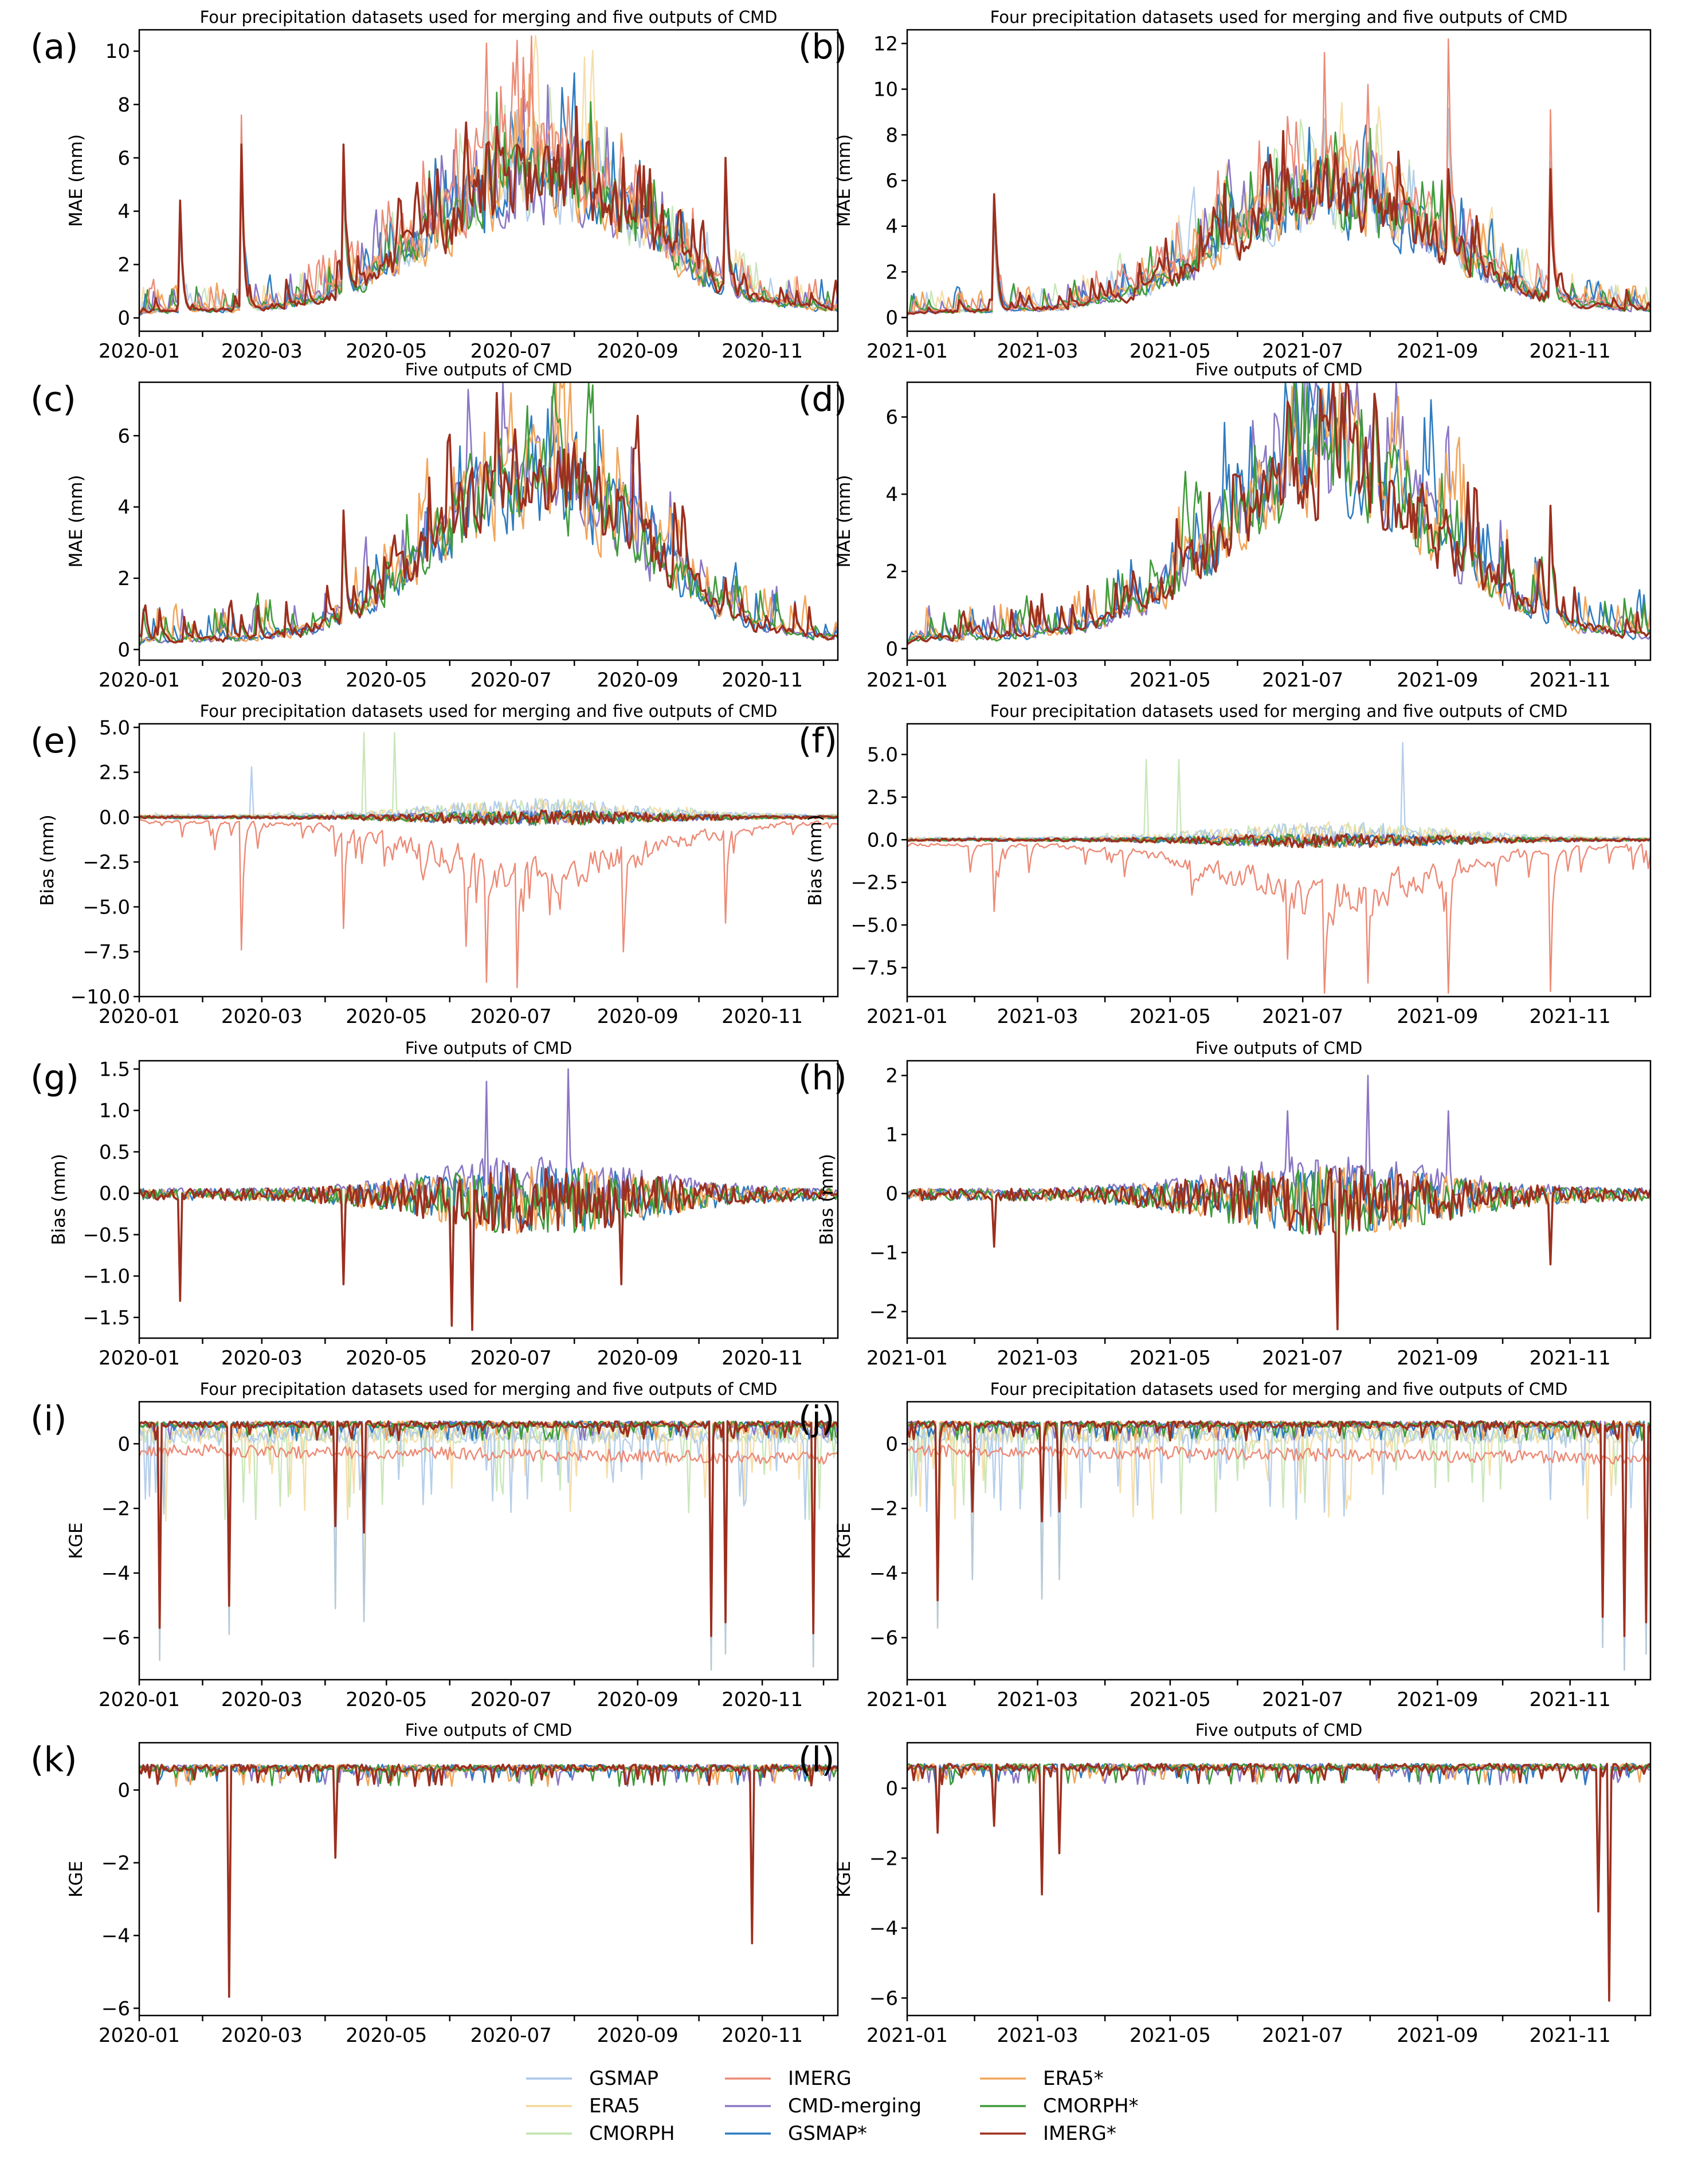 The image size is (1686, 2184). I want to click on legend-label: ERA5*, so click(1073, 2078).